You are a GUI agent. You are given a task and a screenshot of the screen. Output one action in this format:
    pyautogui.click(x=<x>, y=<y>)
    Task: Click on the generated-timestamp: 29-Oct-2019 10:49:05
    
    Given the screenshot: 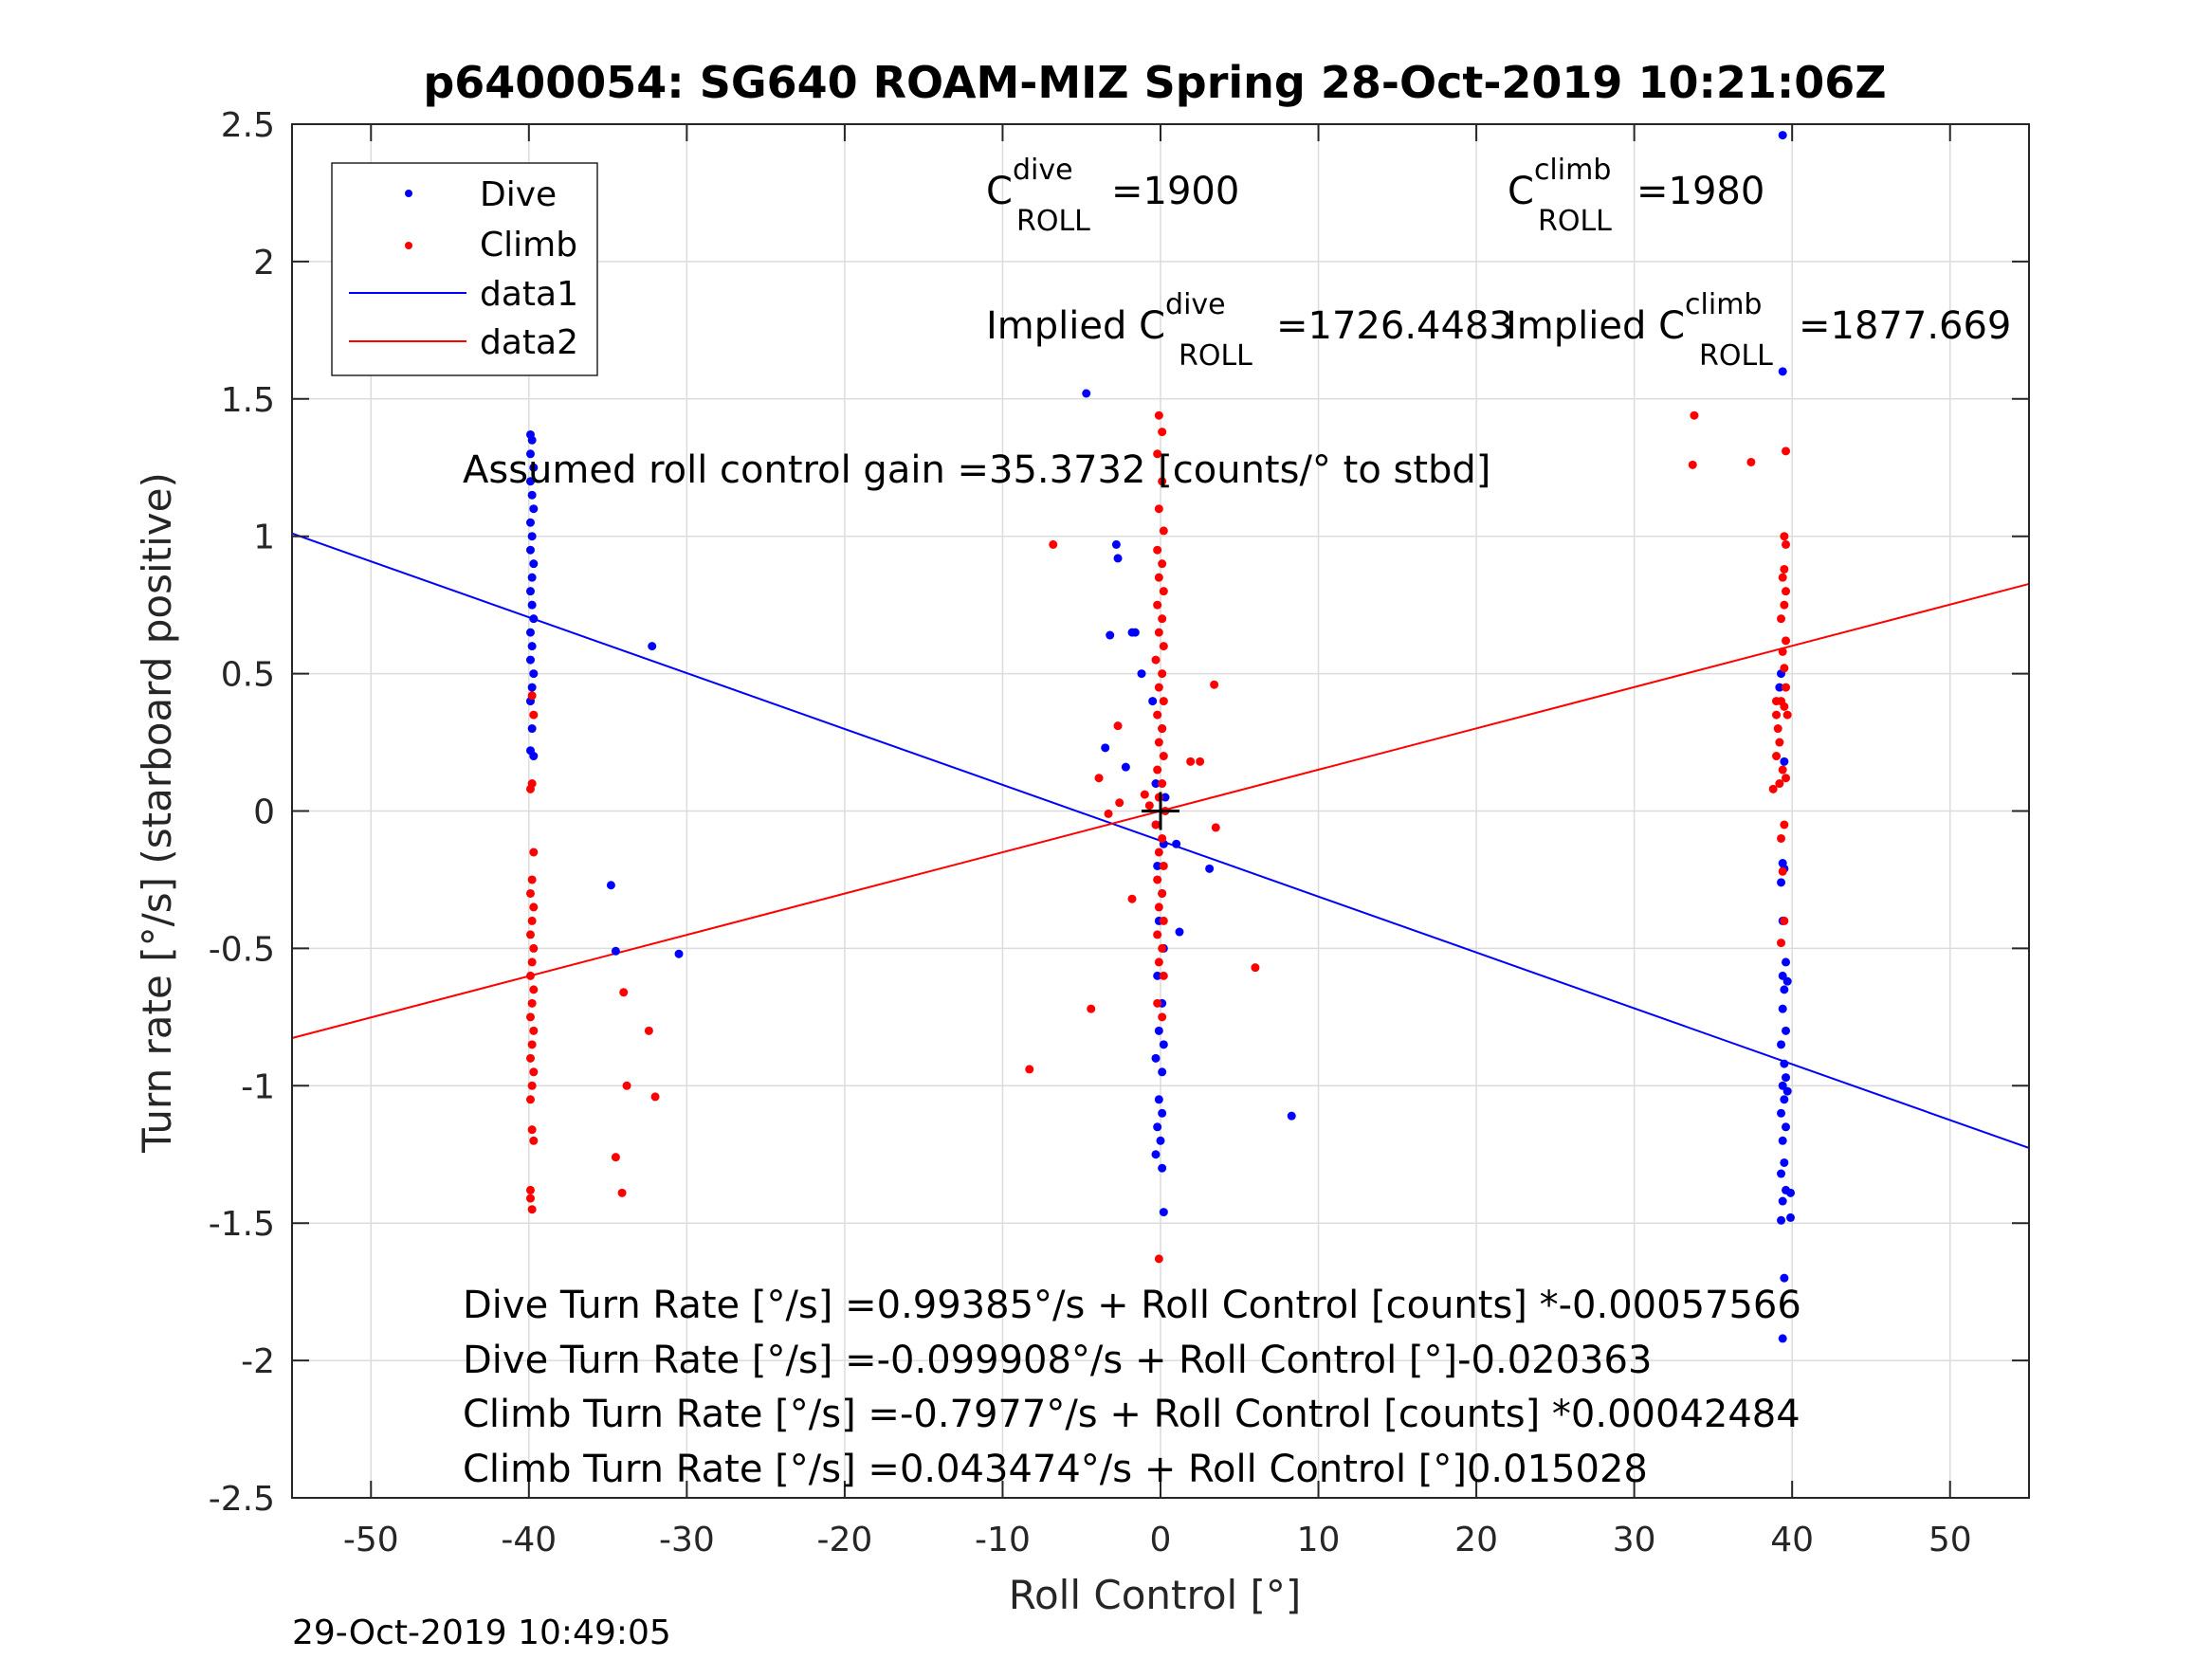 What is the action you would take?
    pyautogui.click(x=481, y=1632)
    